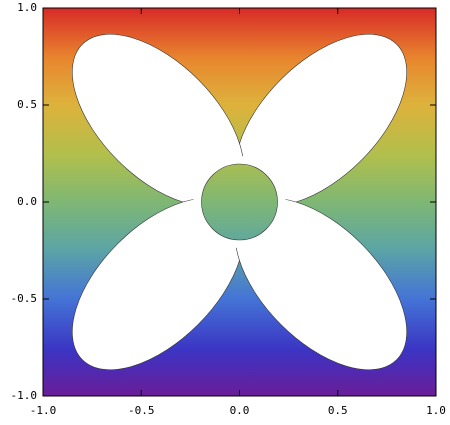 Image resolution: width=450 pixels, height=425 pixels. I want to click on y-tick-label: 0.0, so click(27, 201).